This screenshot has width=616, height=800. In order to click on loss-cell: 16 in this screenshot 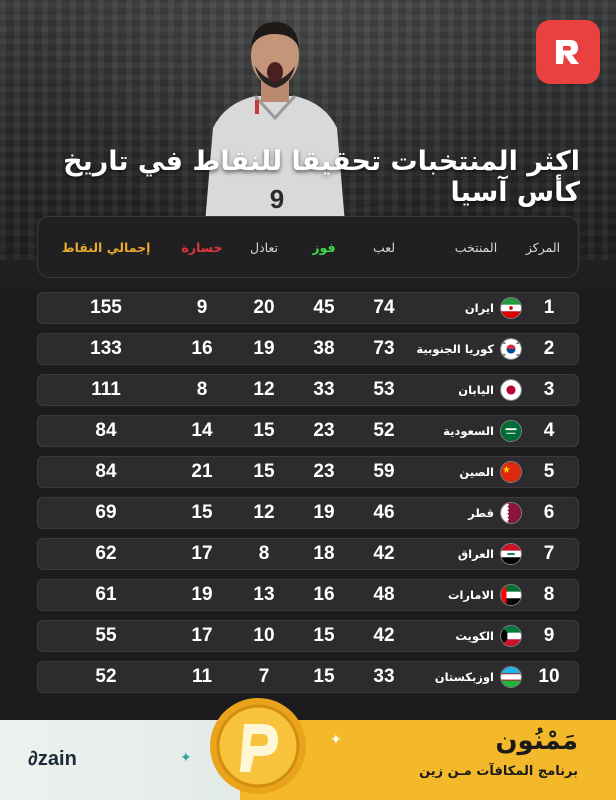, I will do `click(202, 348)`.